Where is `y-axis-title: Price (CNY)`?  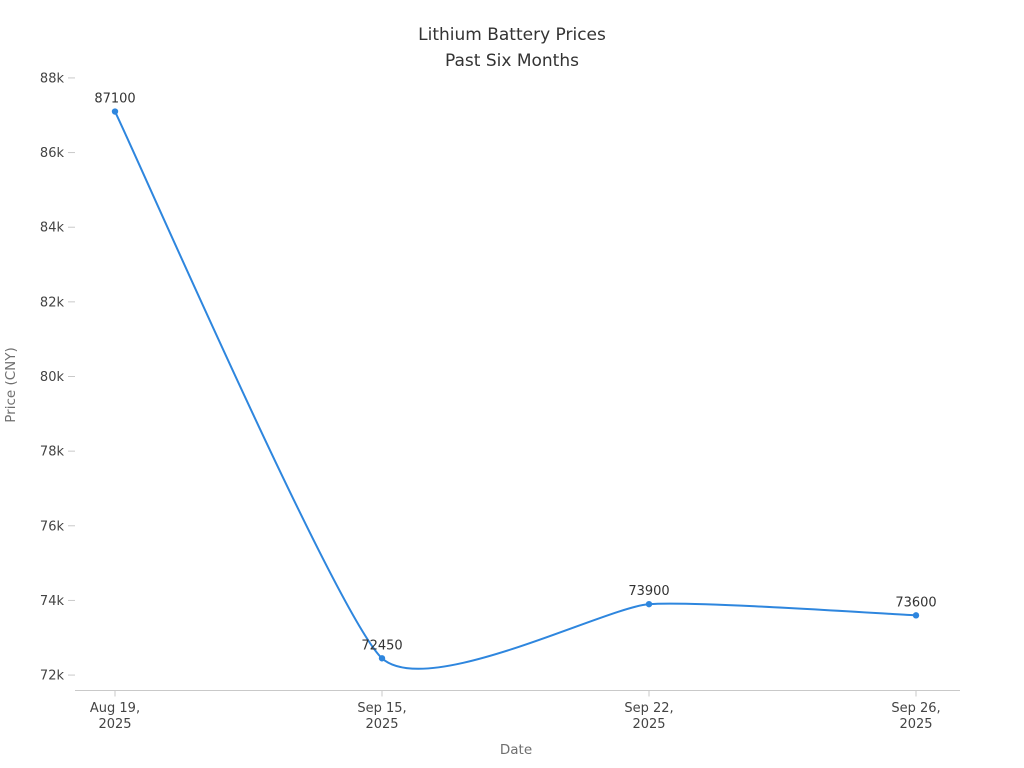 y-axis-title: Price (CNY) is located at coordinates (11, 385).